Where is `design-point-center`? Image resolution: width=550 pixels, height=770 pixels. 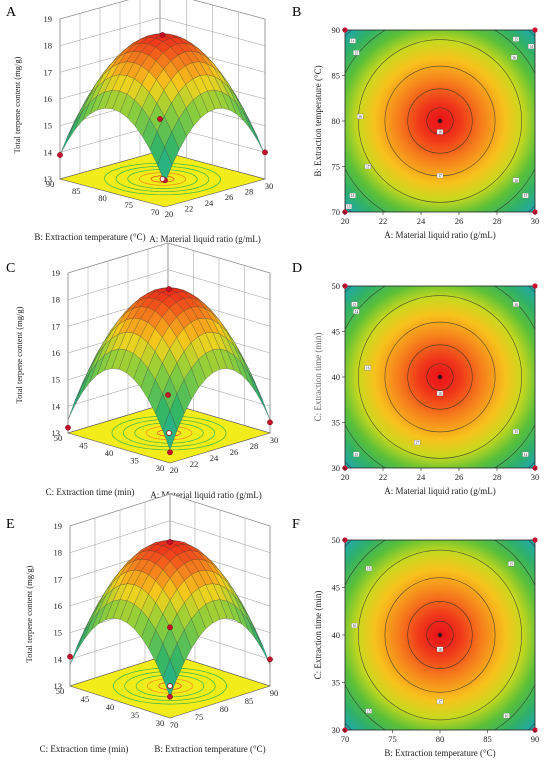 design-point-center is located at coordinates (440, 121).